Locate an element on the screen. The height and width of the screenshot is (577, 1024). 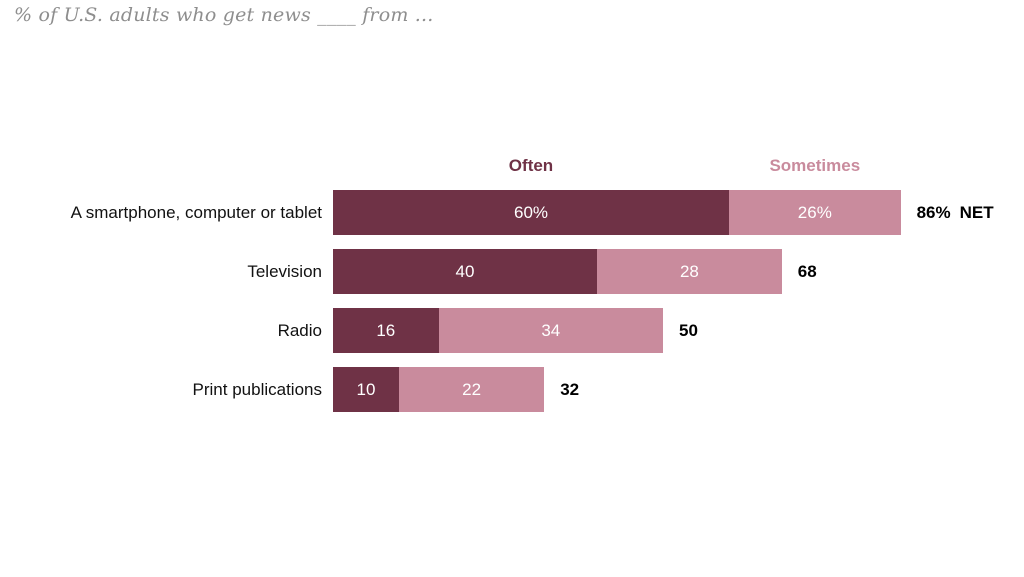
chart-row: Print publications 10 22 32 is located at coordinates (512, 389).